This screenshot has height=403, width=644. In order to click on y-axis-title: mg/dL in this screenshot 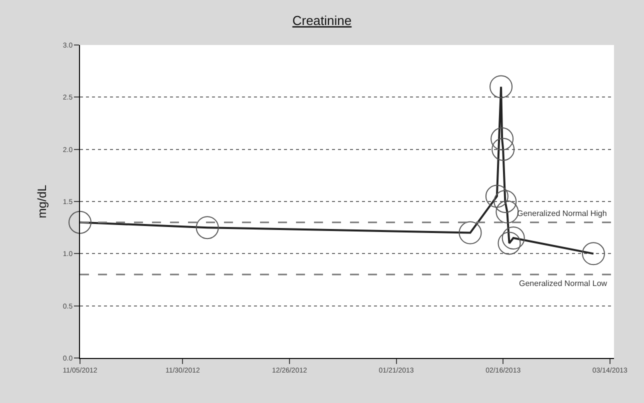, I will do `click(42, 201)`.